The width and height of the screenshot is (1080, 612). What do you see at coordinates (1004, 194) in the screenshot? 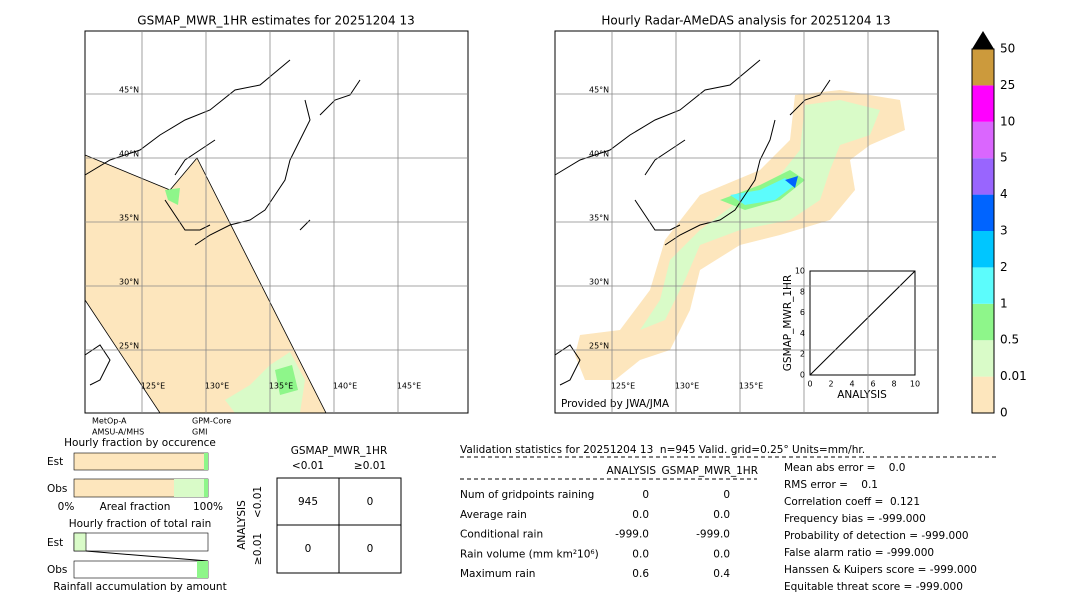
I see `colorbar-label: 4` at bounding box center [1004, 194].